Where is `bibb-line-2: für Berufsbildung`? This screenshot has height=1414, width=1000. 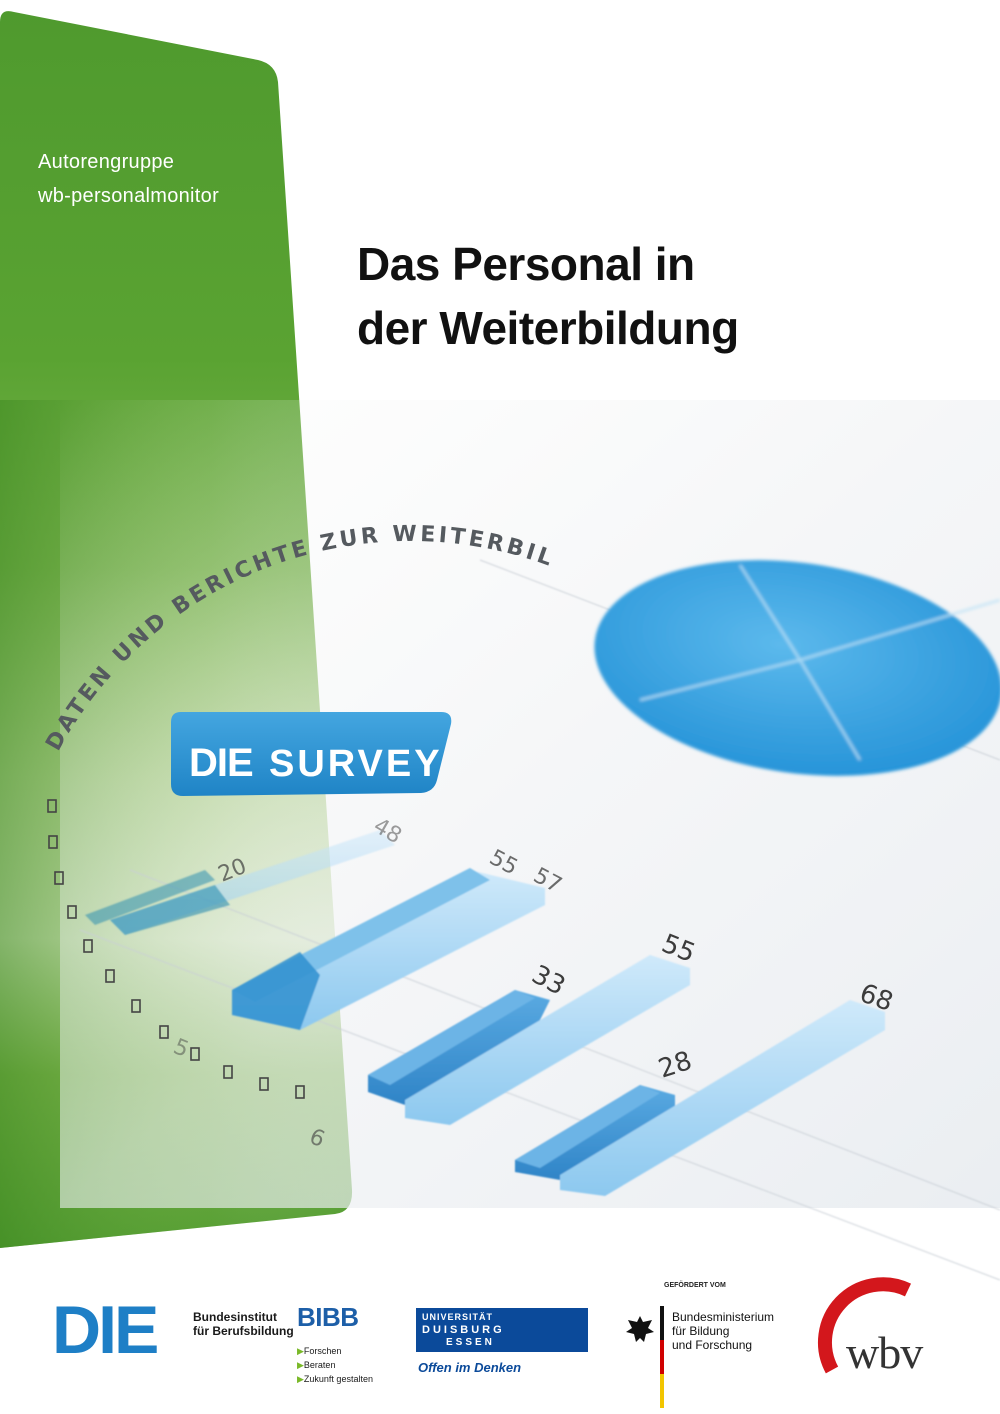
bibb-line-2: für Berufsbildung is located at coordinates (243, 1331).